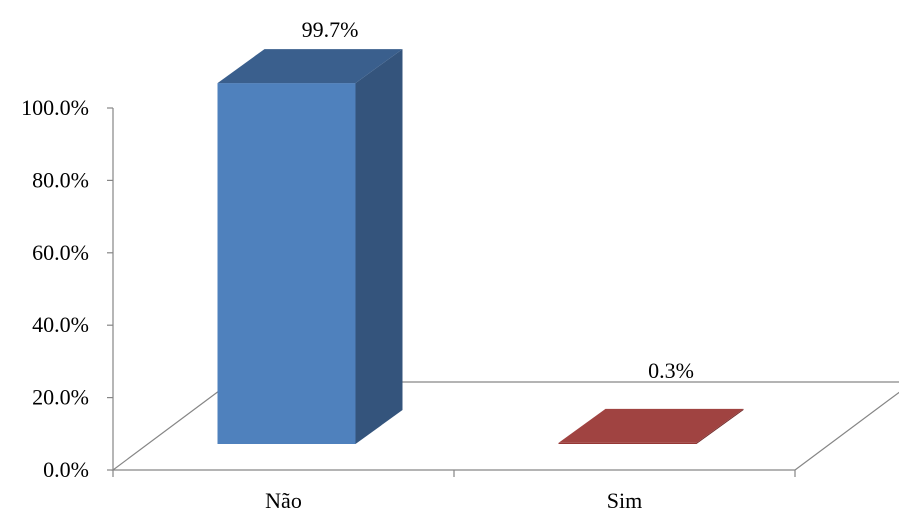 This screenshot has height=512, width=899. What do you see at coordinates (60, 252) in the screenshot?
I see `y-tick-label: 60.0%` at bounding box center [60, 252].